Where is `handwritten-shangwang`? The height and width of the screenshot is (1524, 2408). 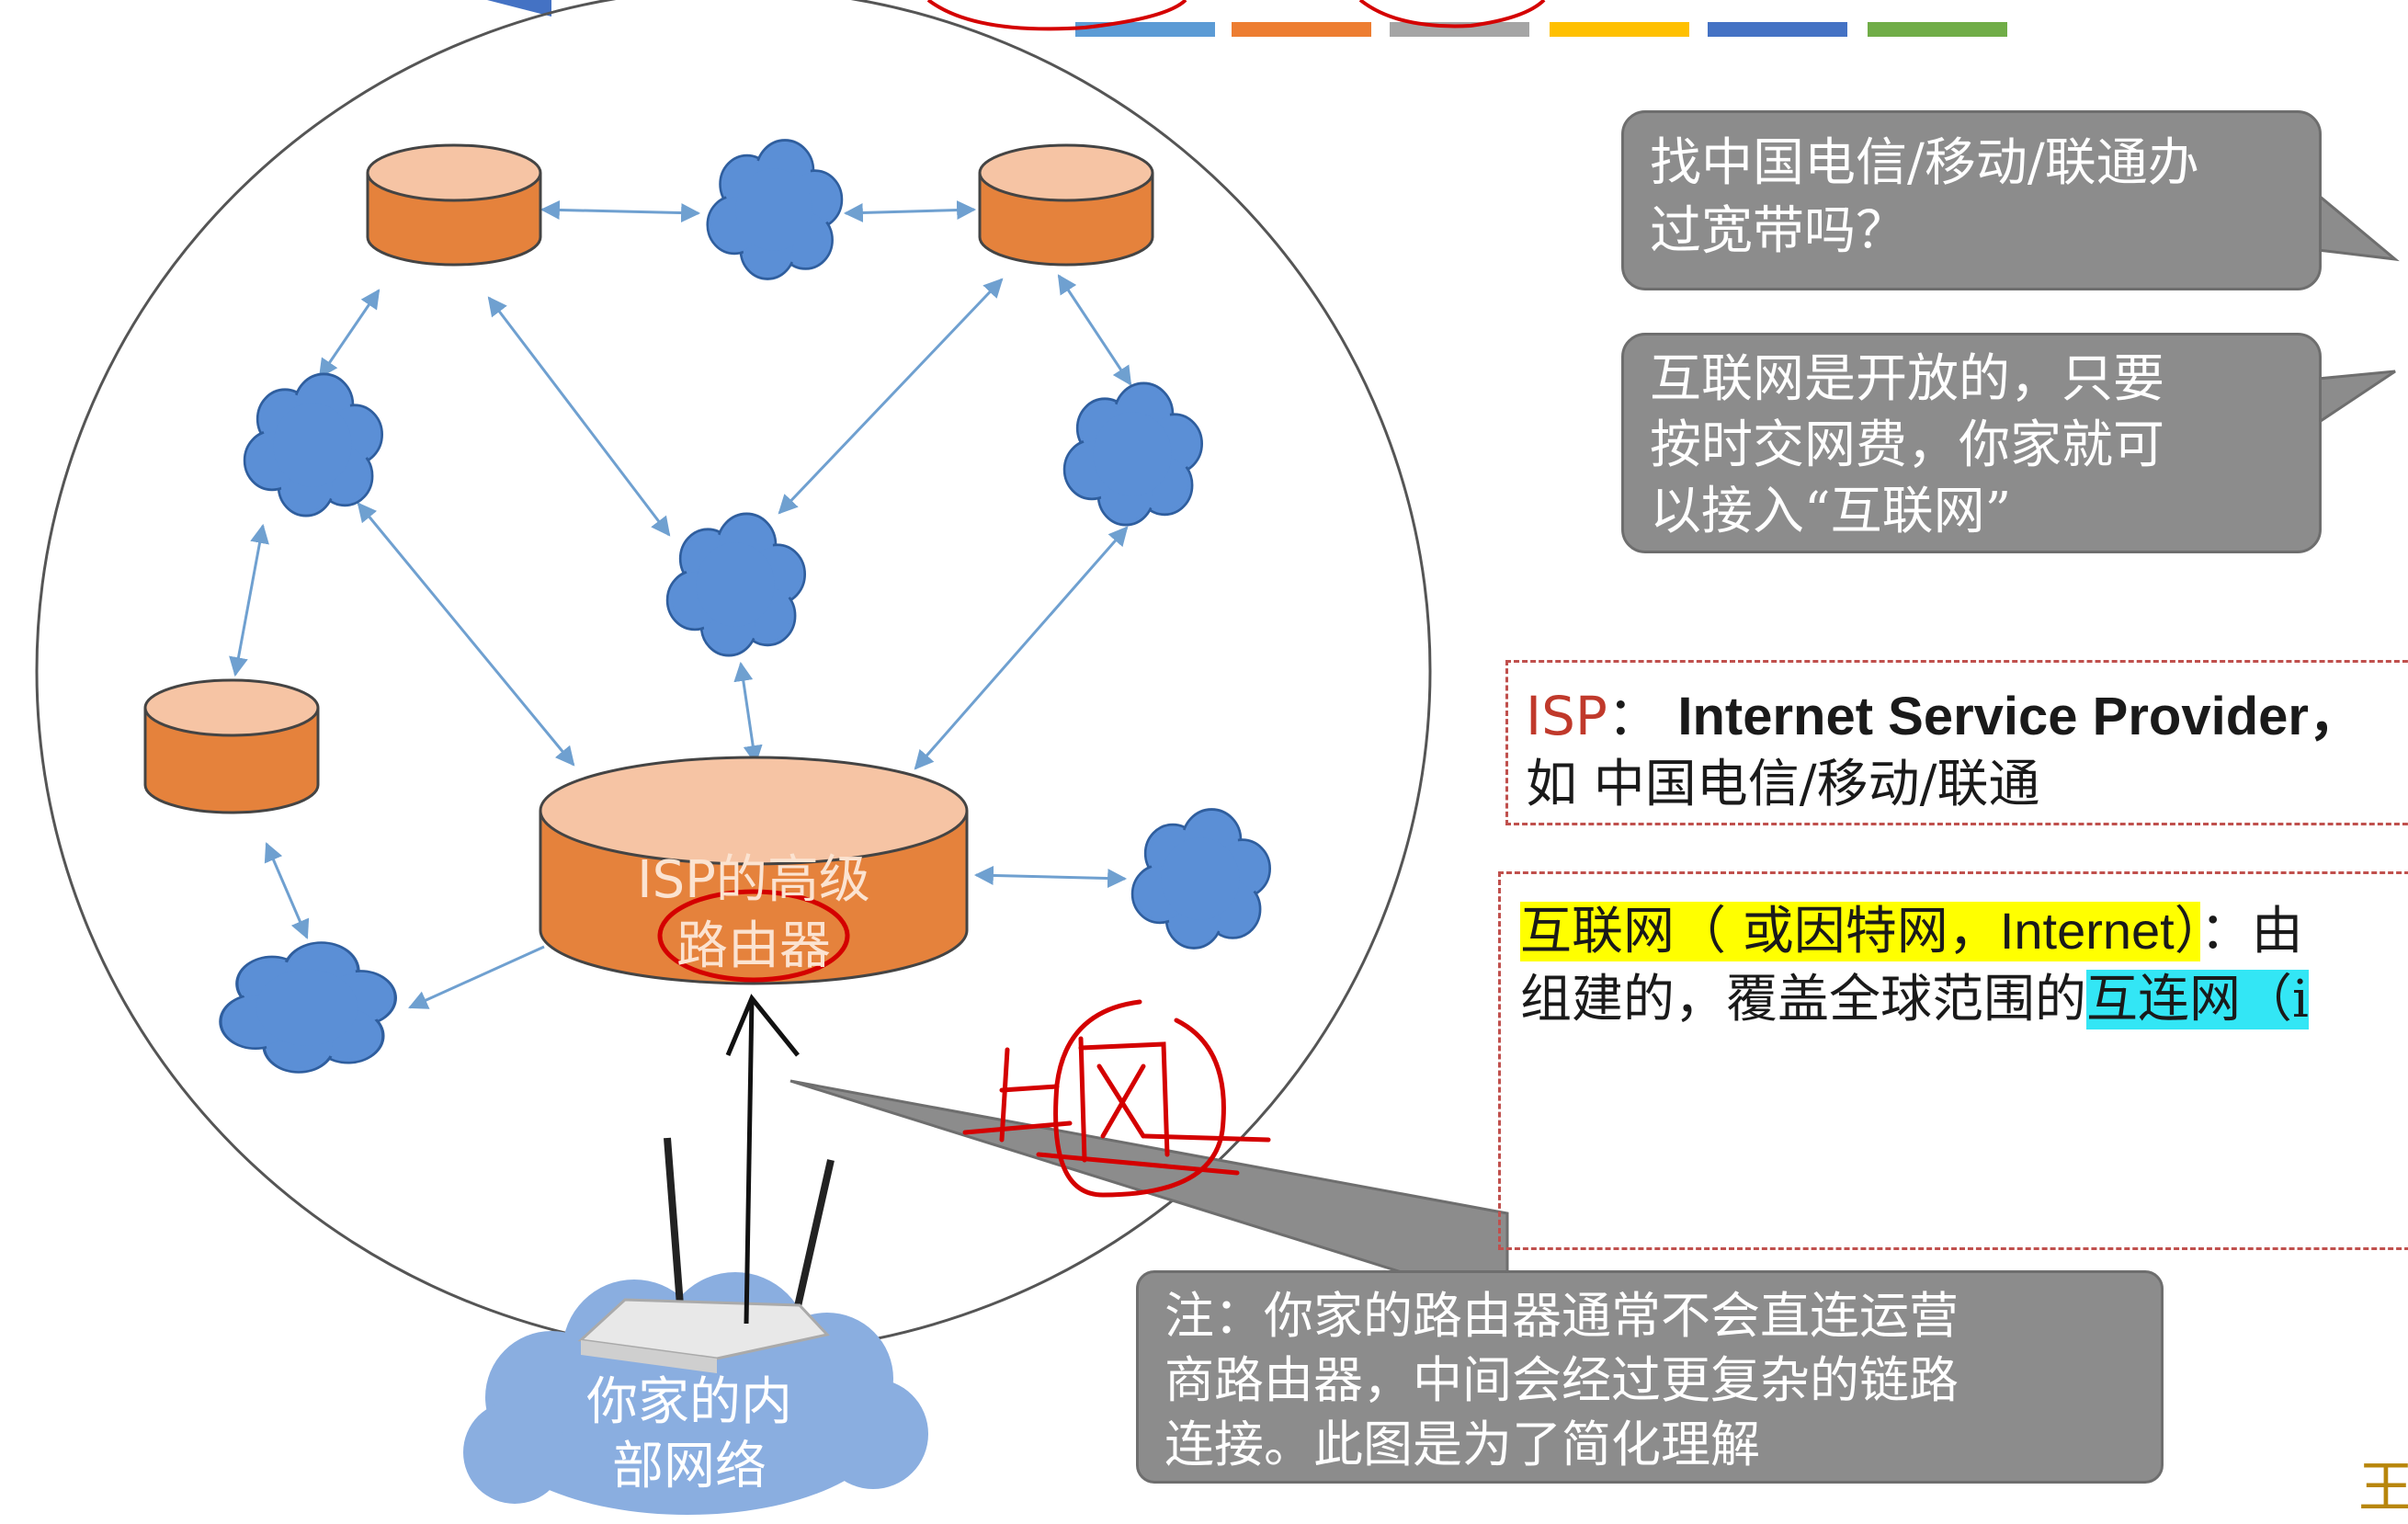 handwritten-shangwang is located at coordinates (1116, 1098).